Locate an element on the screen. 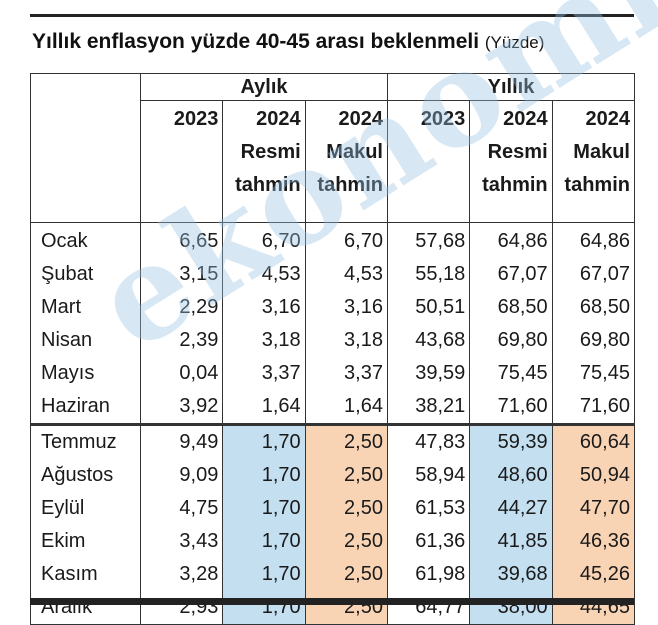 The width and height of the screenshot is (658, 625). value-cell: 3,28 is located at coordinates (181, 574).